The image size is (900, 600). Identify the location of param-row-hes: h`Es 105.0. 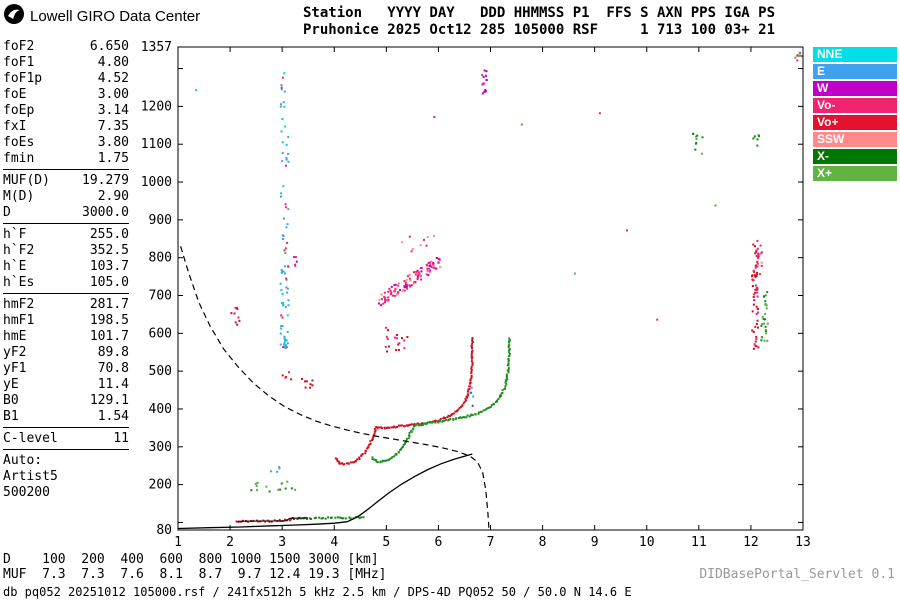
(66, 283).